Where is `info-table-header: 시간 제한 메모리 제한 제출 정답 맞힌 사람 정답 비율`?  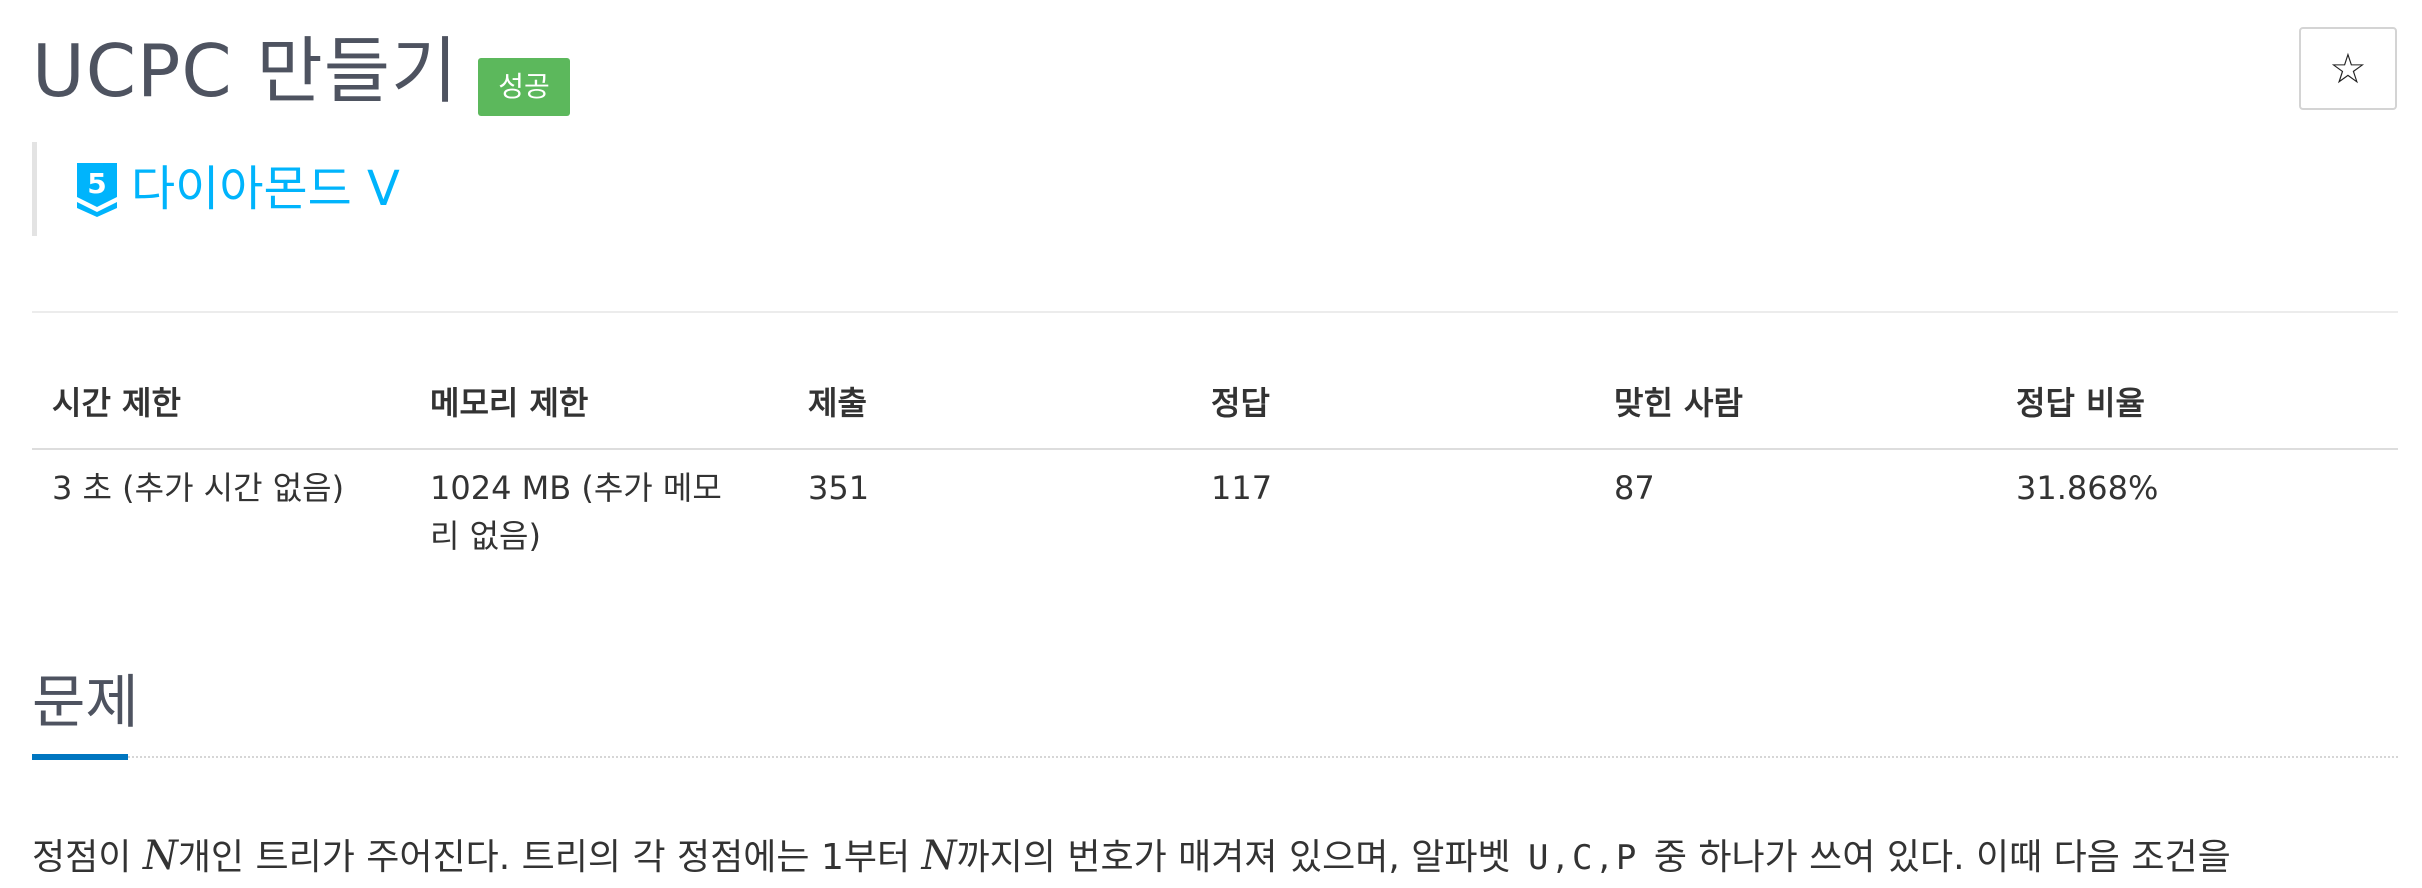
info-table-header: 시간 제한 메모리 제한 제출 정답 맞힌 사람 정답 비율 is located at coordinates (1215, 409).